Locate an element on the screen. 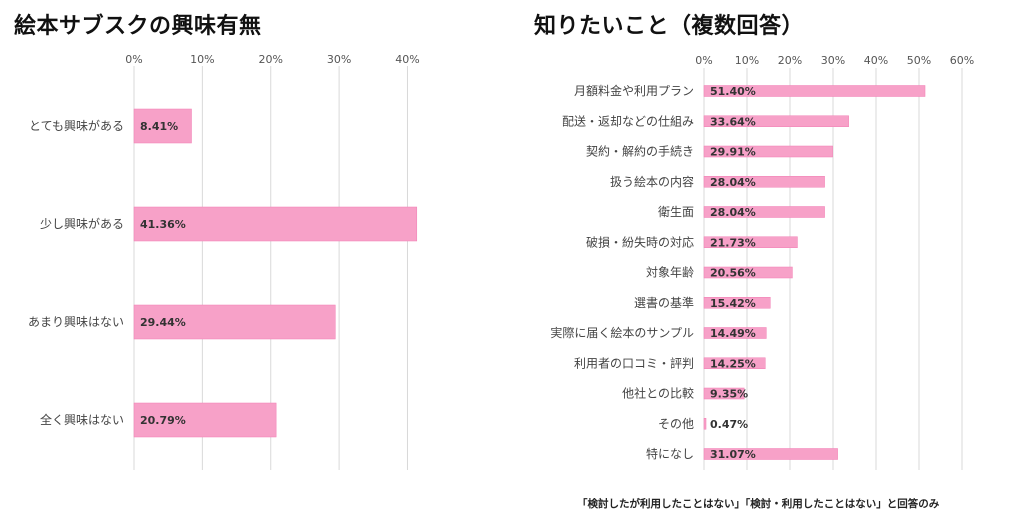  category-label: あまり興味はない is located at coordinates (76, 322).